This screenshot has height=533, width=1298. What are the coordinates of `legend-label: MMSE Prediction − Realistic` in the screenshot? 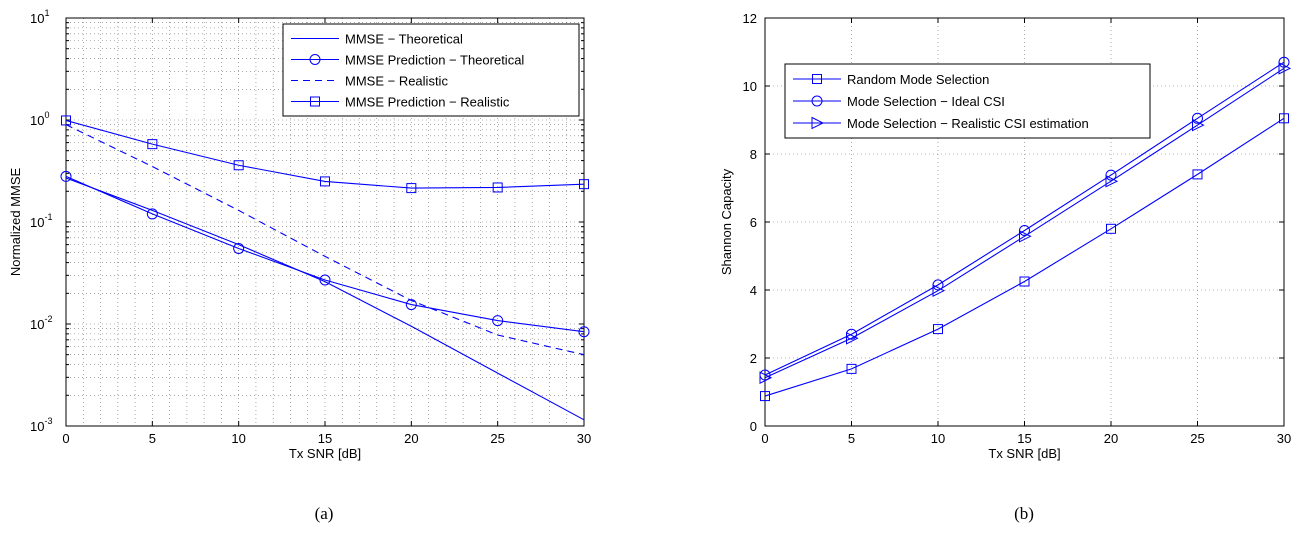 It's located at (427, 102).